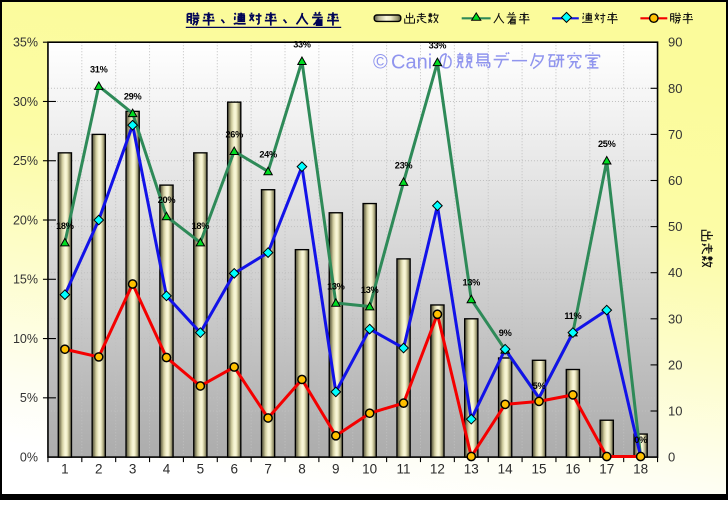 Image resolution: width=728 pixels, height=505 pixels. I want to click on svg-text: 30%, so click(25, 102).